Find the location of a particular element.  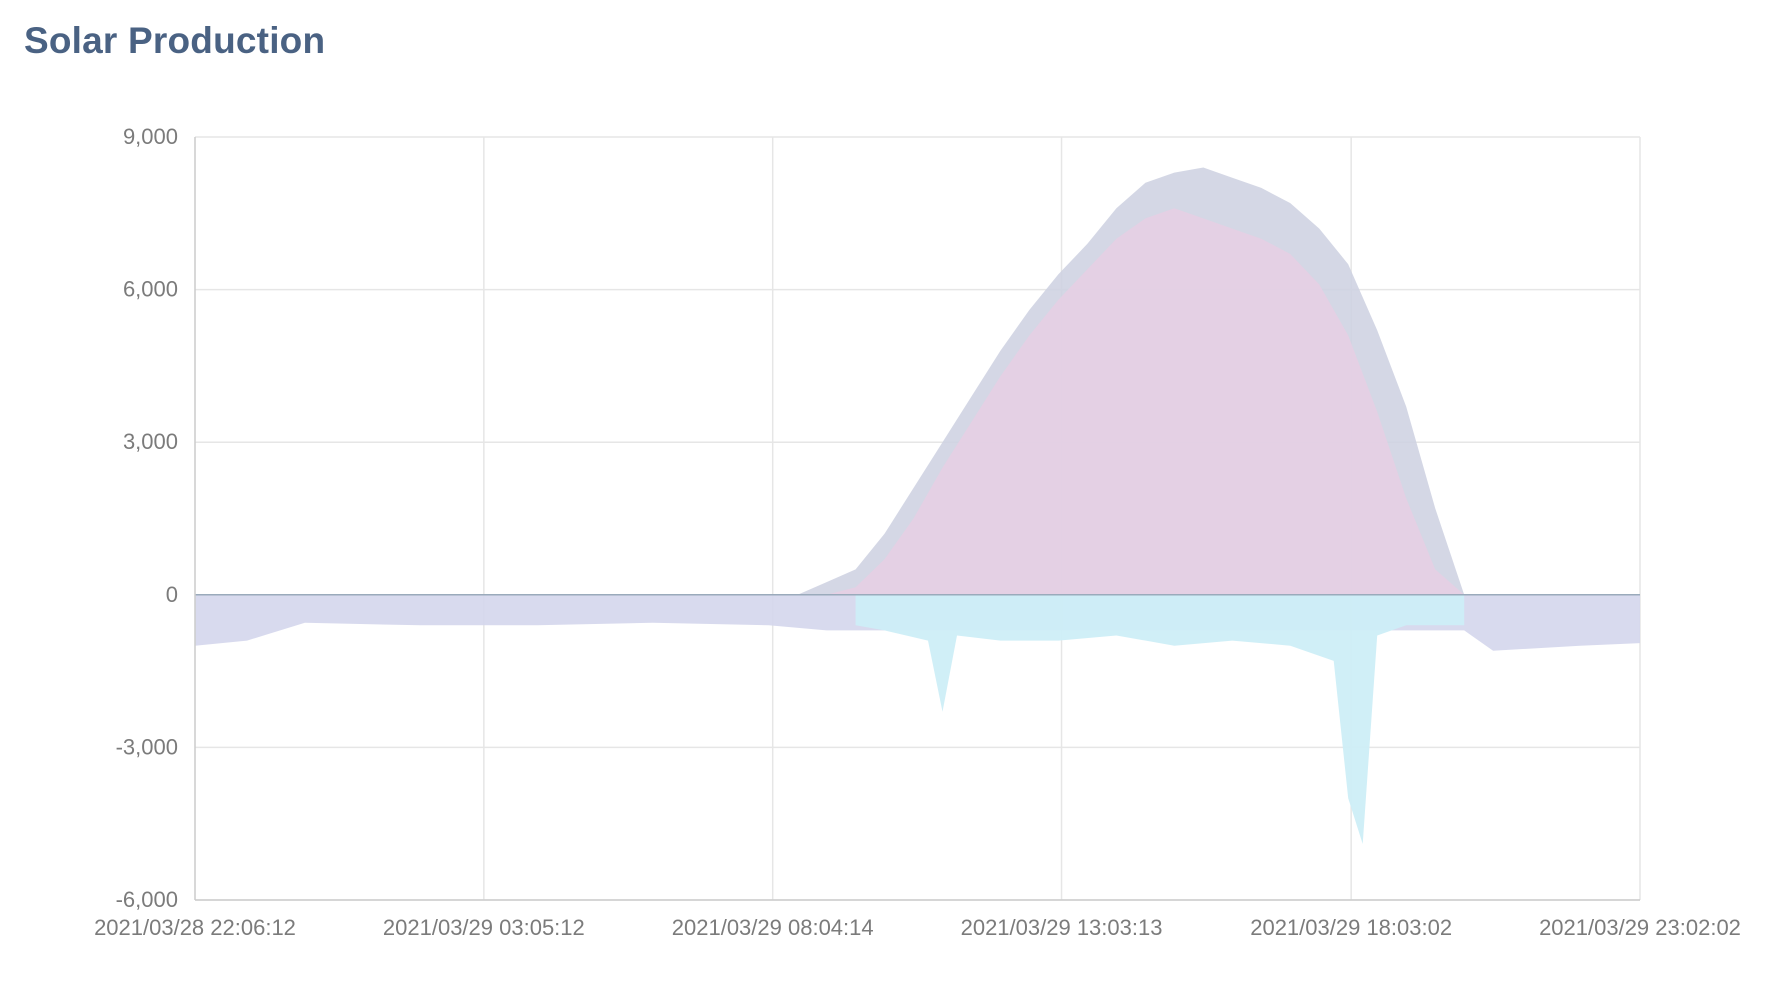

series-area-export is located at coordinates (1160, 719).